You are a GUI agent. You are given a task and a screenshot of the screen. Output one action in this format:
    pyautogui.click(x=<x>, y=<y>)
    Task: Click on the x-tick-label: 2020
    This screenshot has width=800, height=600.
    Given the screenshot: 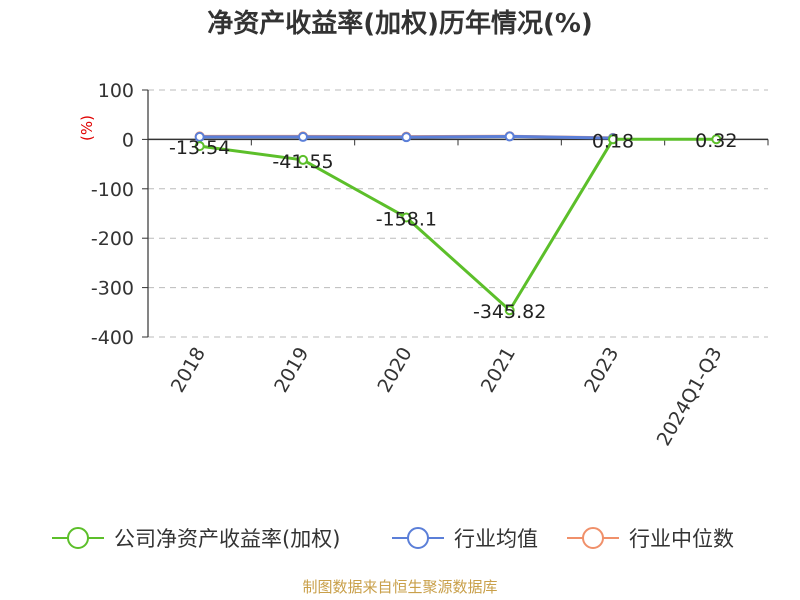 What is the action you would take?
    pyautogui.click(x=394, y=370)
    